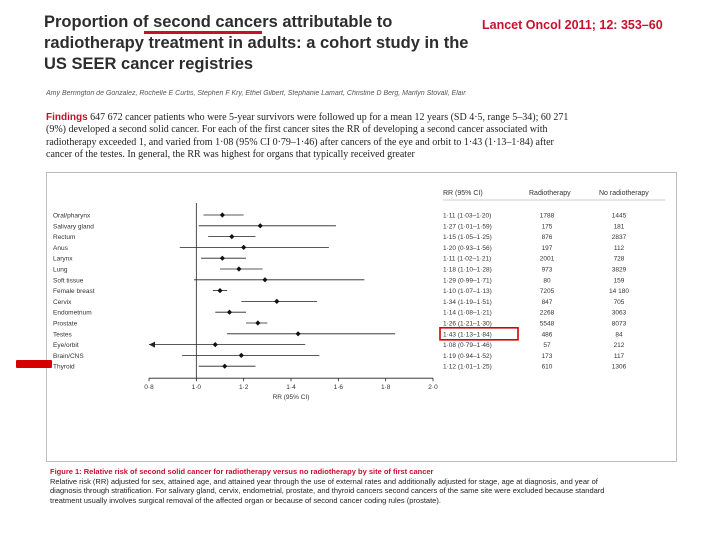 The width and height of the screenshot is (720, 540). What do you see at coordinates (467, 270) in the screenshot?
I see `ci-value: 1·18 (1·10–1·28)` at bounding box center [467, 270].